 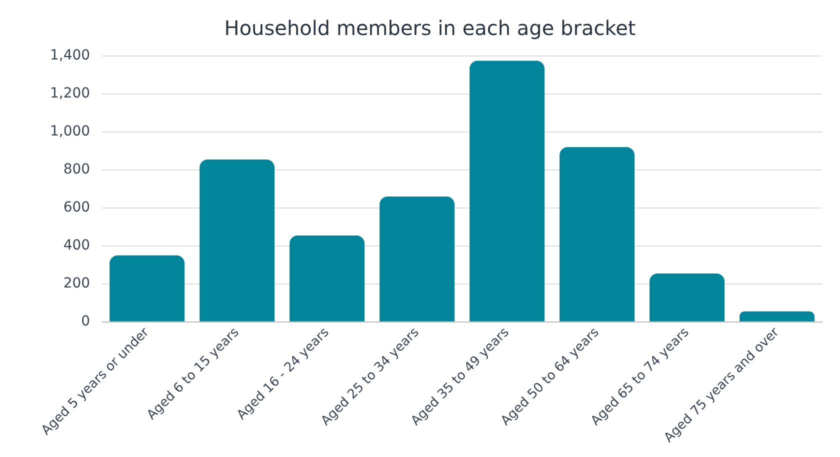 What do you see at coordinates (70, 56) in the screenshot?
I see `y-tick-label: 1,400` at bounding box center [70, 56].